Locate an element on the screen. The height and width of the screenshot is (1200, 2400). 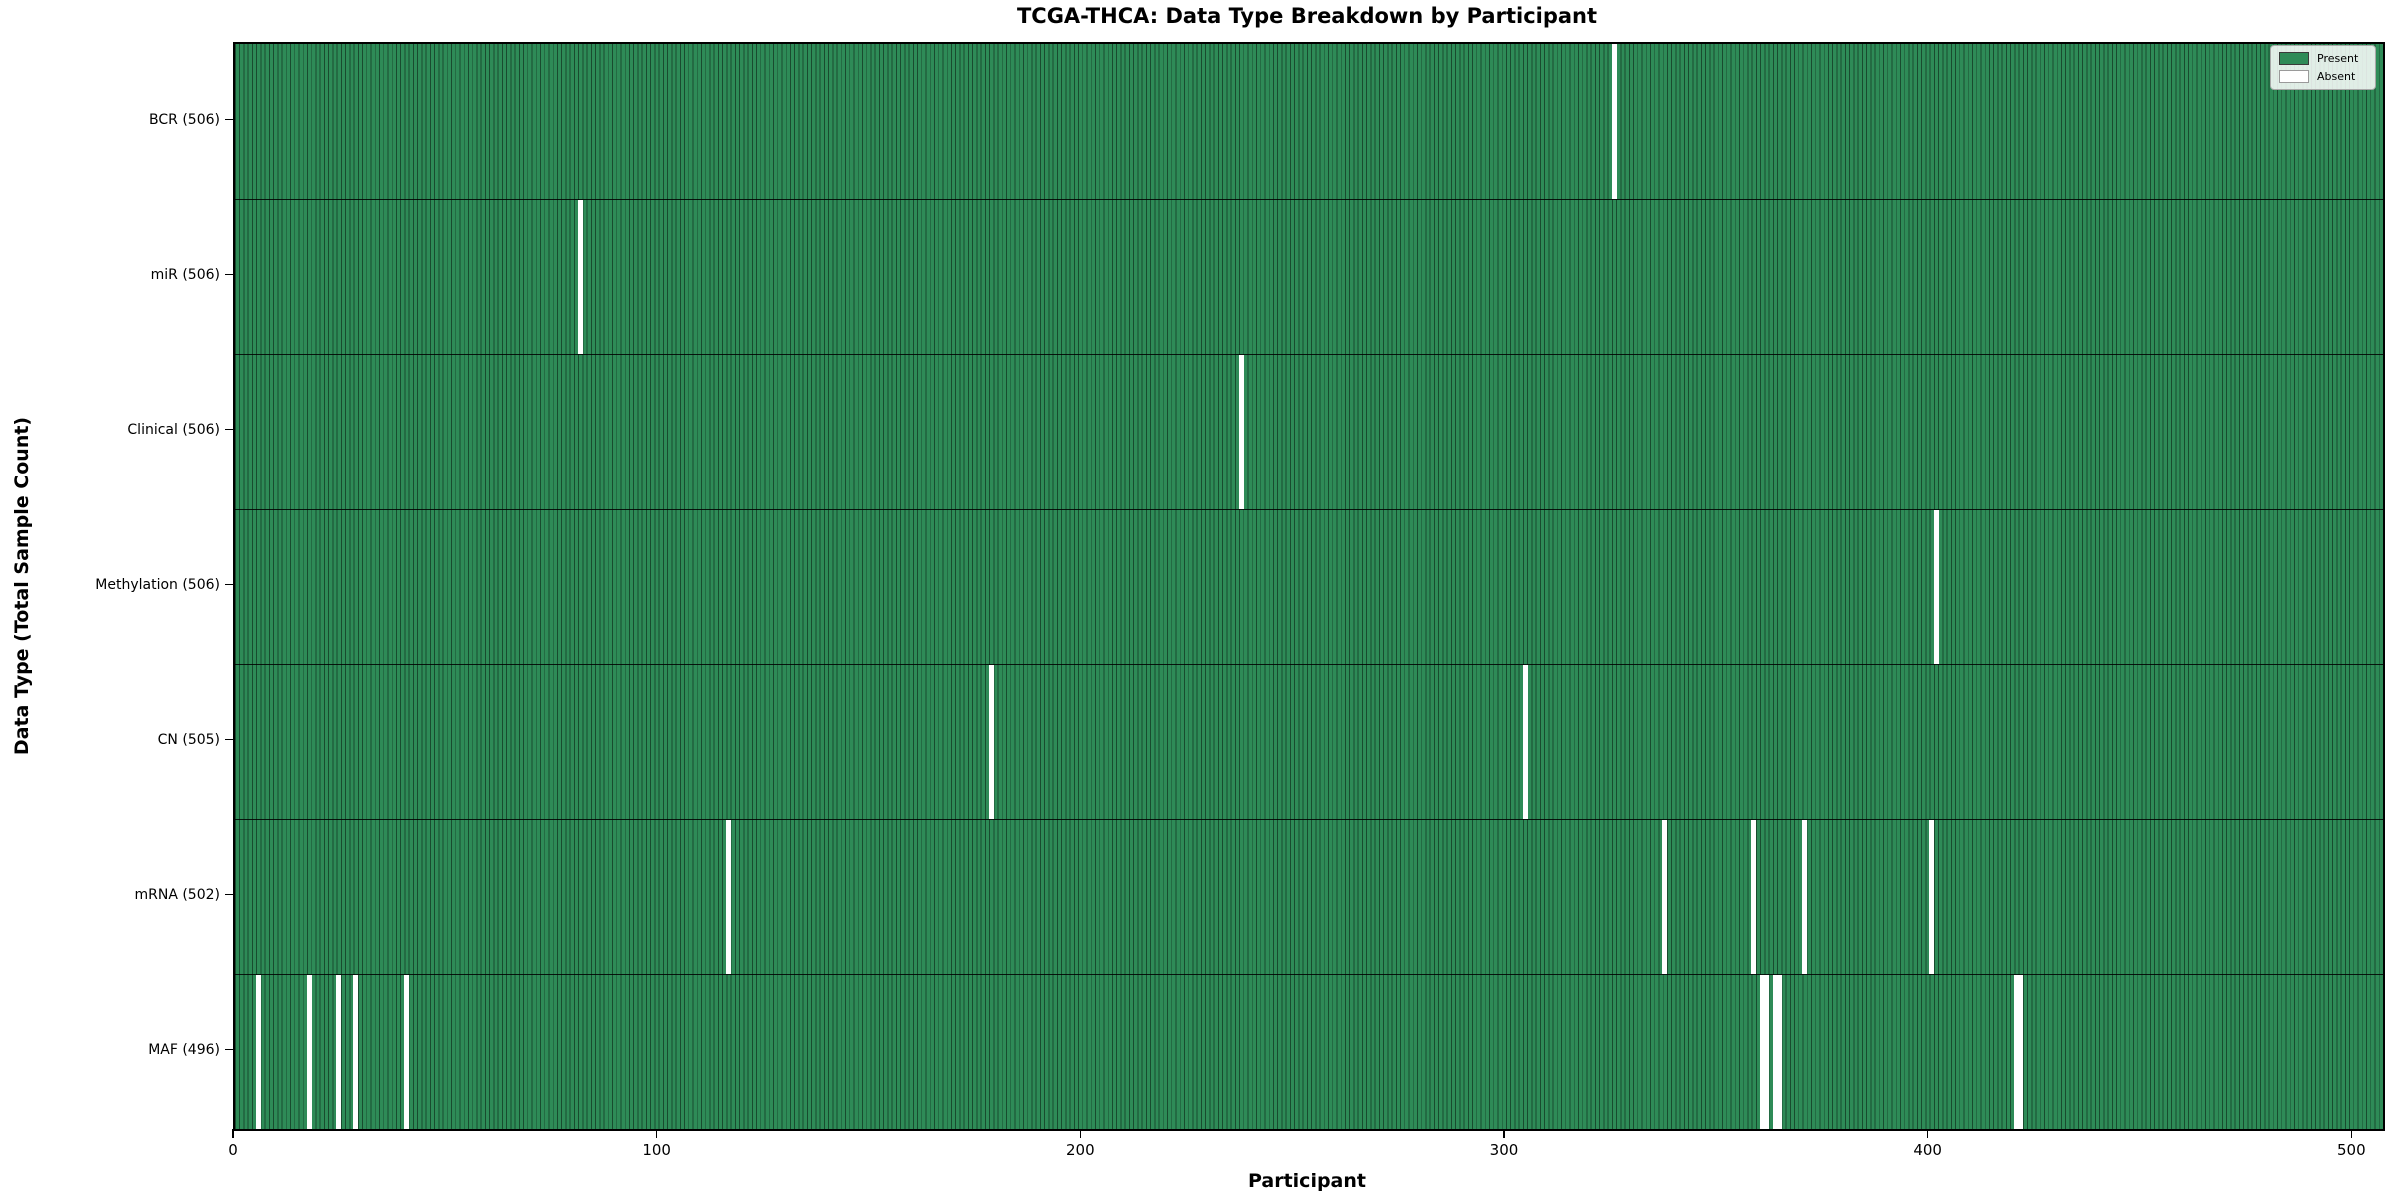
x-tick-label-300: 300 is located at coordinates (1504, 1150).